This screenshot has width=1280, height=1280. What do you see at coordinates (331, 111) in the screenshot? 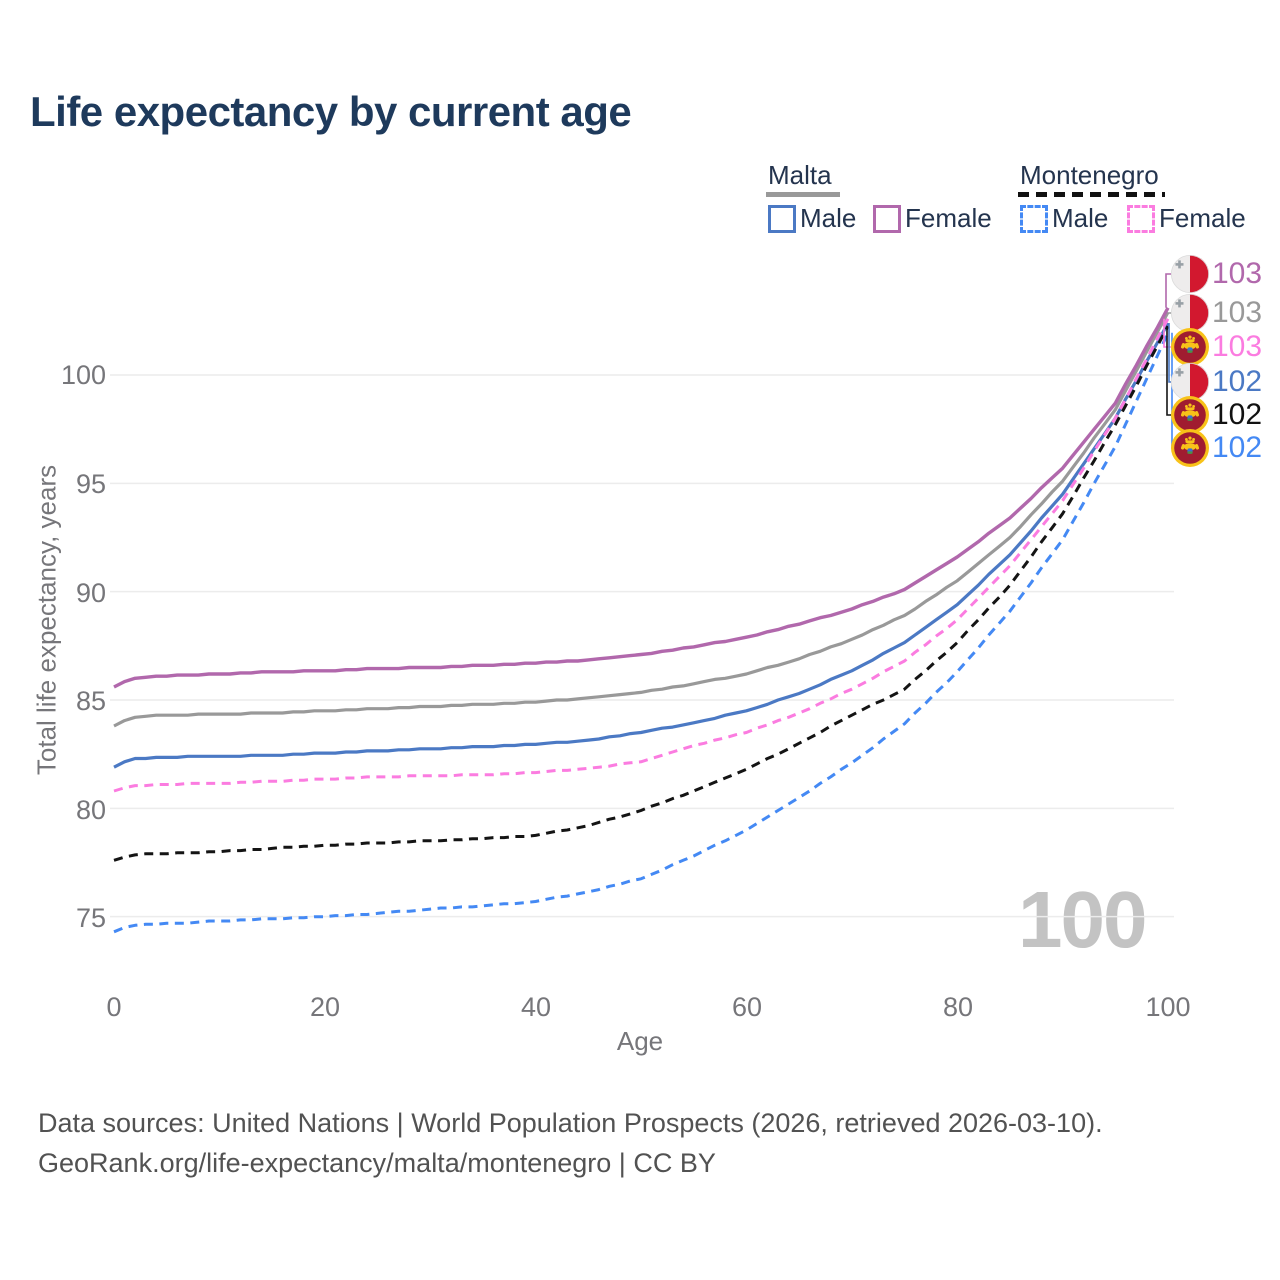
I see `page-title: Life expectancy by current age` at bounding box center [331, 111].